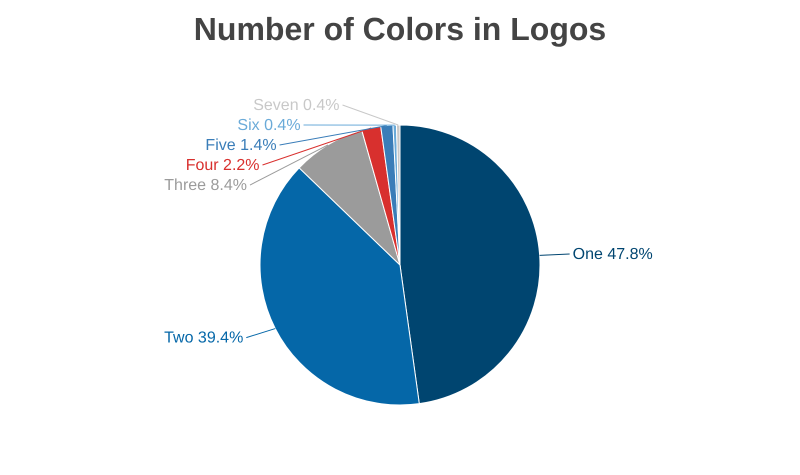 This screenshot has width=800, height=475. Describe the element at coordinates (612, 254) in the screenshot. I see `slice-label: One 47.8%` at that location.